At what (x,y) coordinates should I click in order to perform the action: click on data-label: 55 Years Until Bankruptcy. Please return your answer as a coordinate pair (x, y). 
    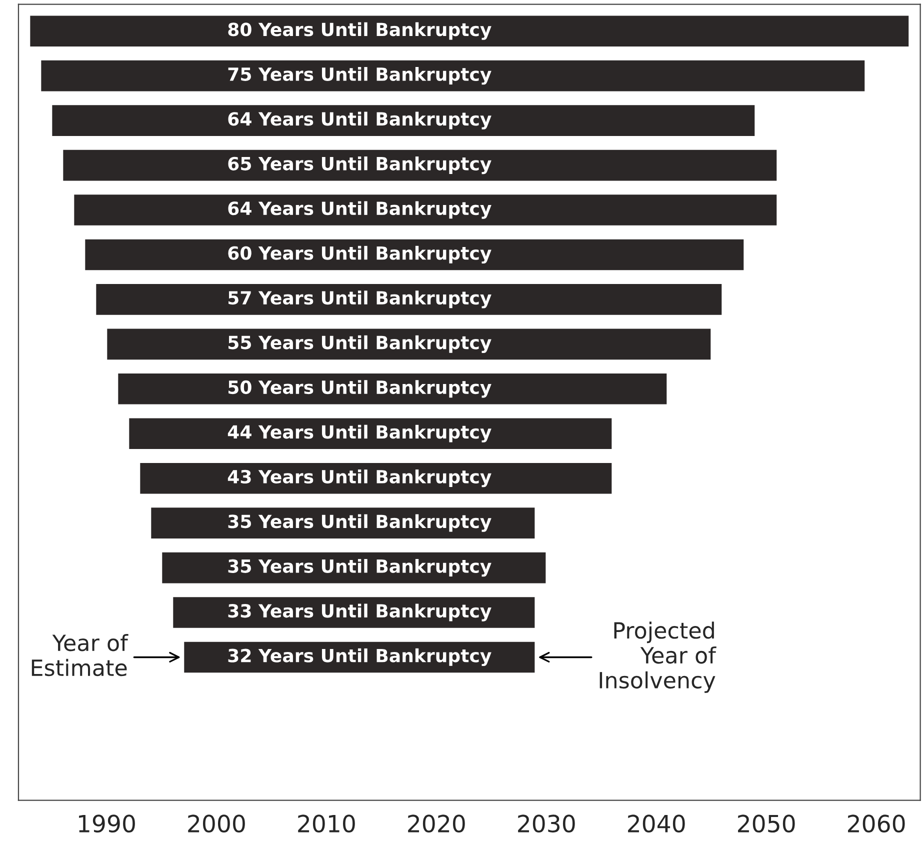
    Looking at the image, I should click on (360, 344).